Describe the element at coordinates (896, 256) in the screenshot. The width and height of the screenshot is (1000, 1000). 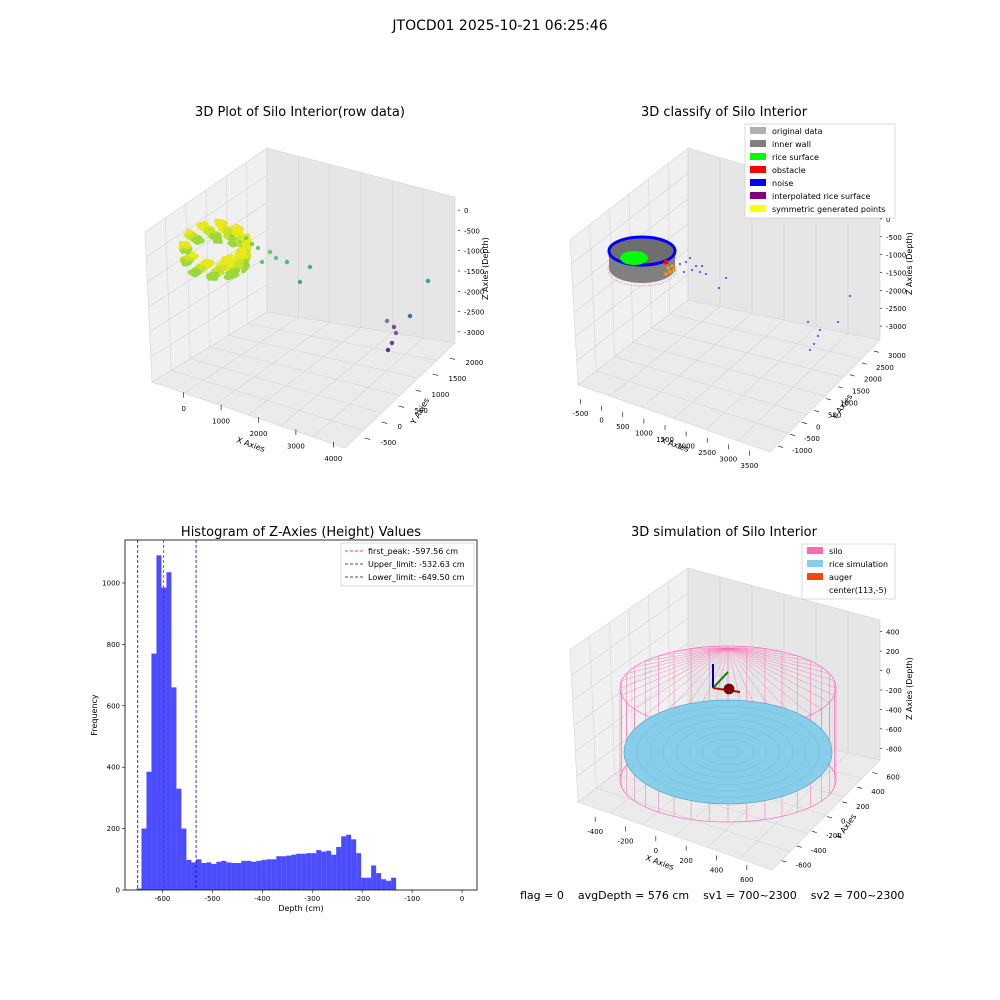
I see `cls-z-tick-label: -1000` at that location.